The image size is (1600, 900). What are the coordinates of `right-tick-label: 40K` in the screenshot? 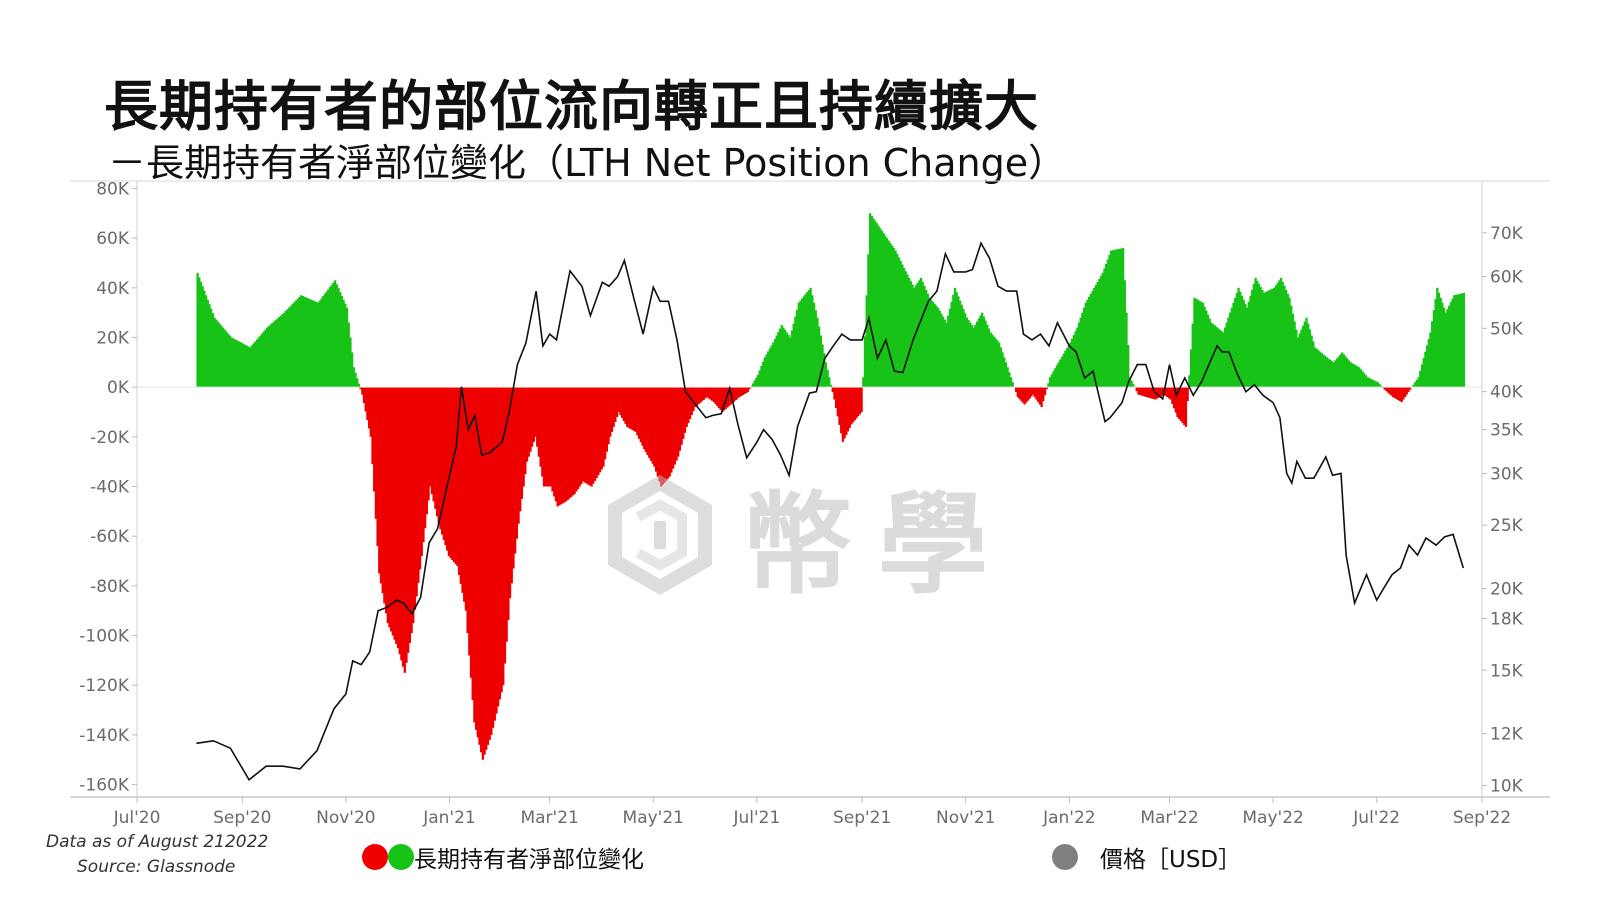 It's located at (1507, 393).